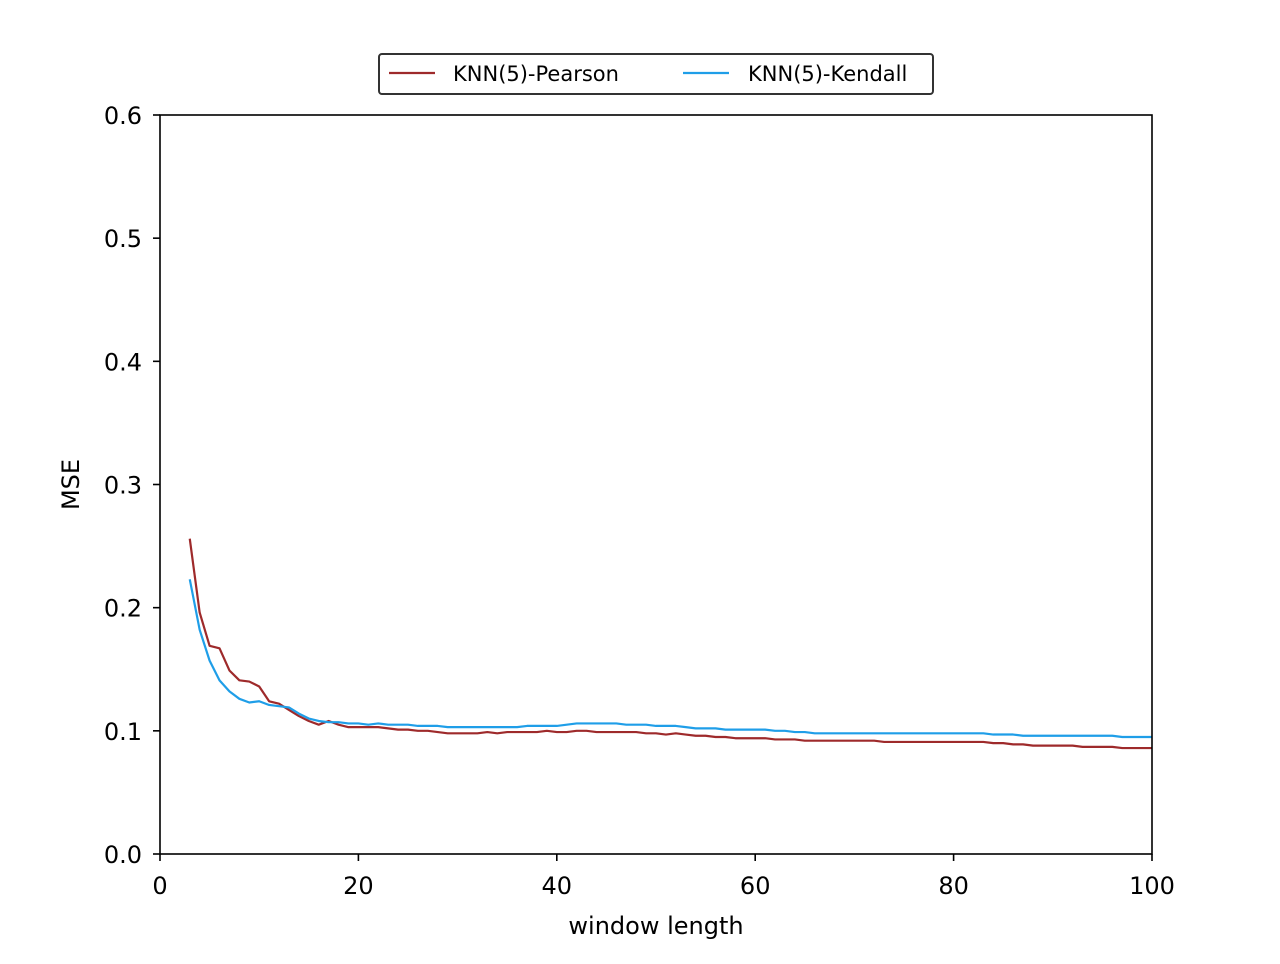  What do you see at coordinates (123, 362) in the screenshot?
I see `y-tick-label: 0.4` at bounding box center [123, 362].